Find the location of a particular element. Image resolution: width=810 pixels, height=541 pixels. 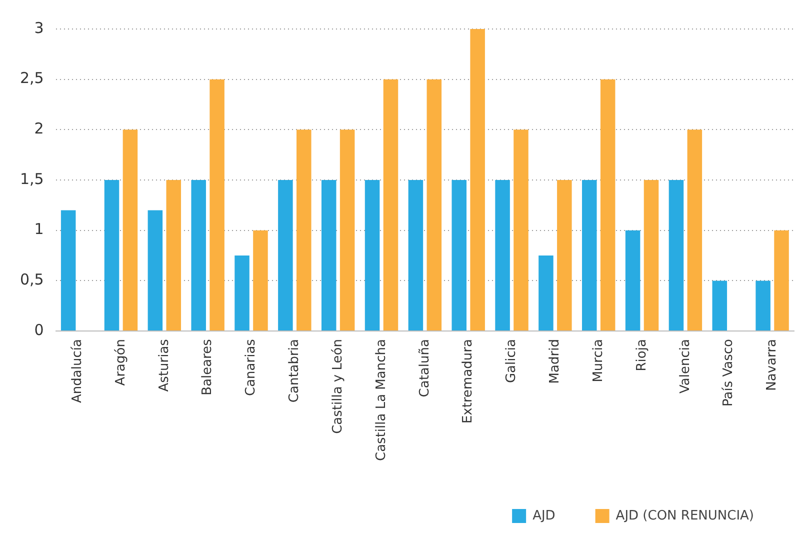

x-tick-label: Asturias is located at coordinates (164, 365).